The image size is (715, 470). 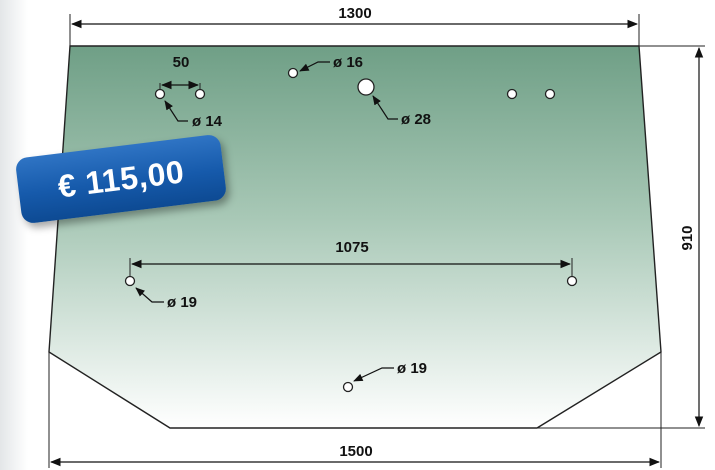 What do you see at coordinates (182, 302) in the screenshot?
I see `hole-label-d19-left: ø 19` at bounding box center [182, 302].